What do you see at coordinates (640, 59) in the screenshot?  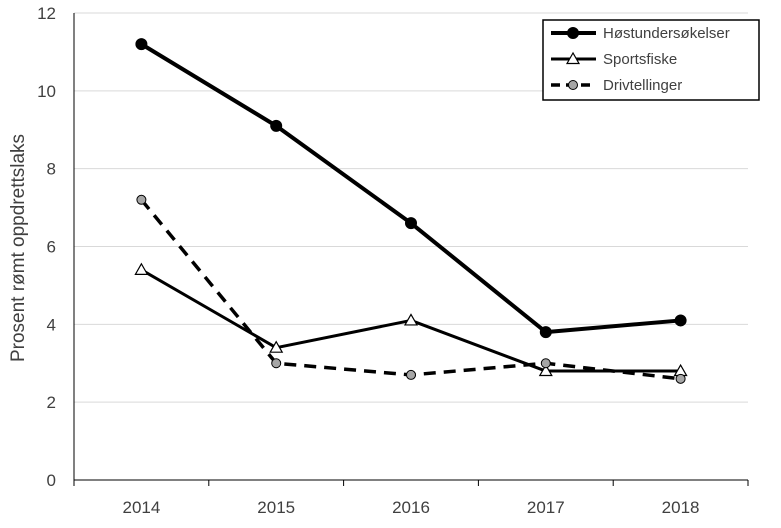 I see `legend-label: Sportsfiske` at bounding box center [640, 59].